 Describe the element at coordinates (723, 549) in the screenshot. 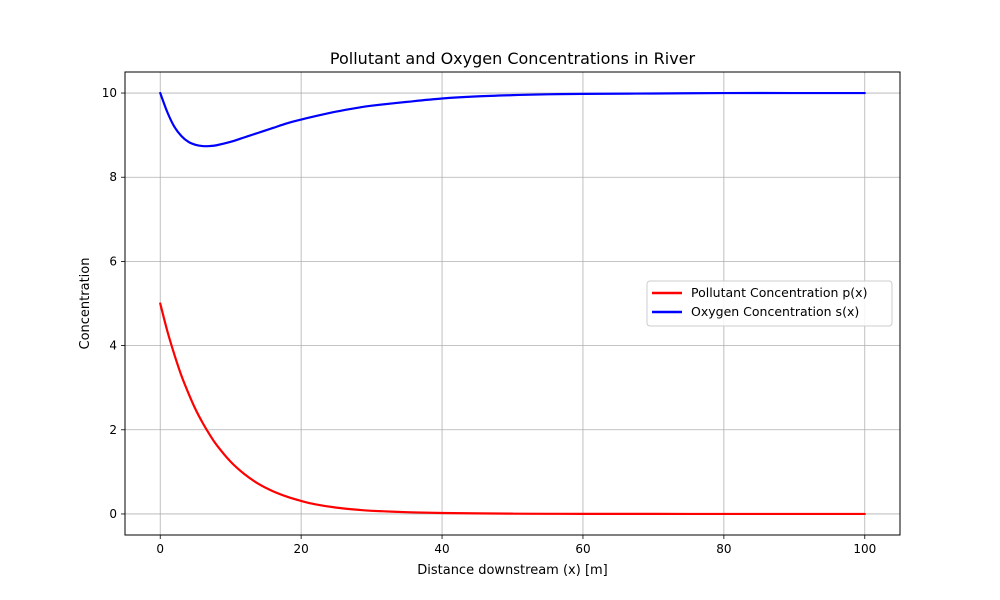

I see `x-tick-label: 80` at that location.